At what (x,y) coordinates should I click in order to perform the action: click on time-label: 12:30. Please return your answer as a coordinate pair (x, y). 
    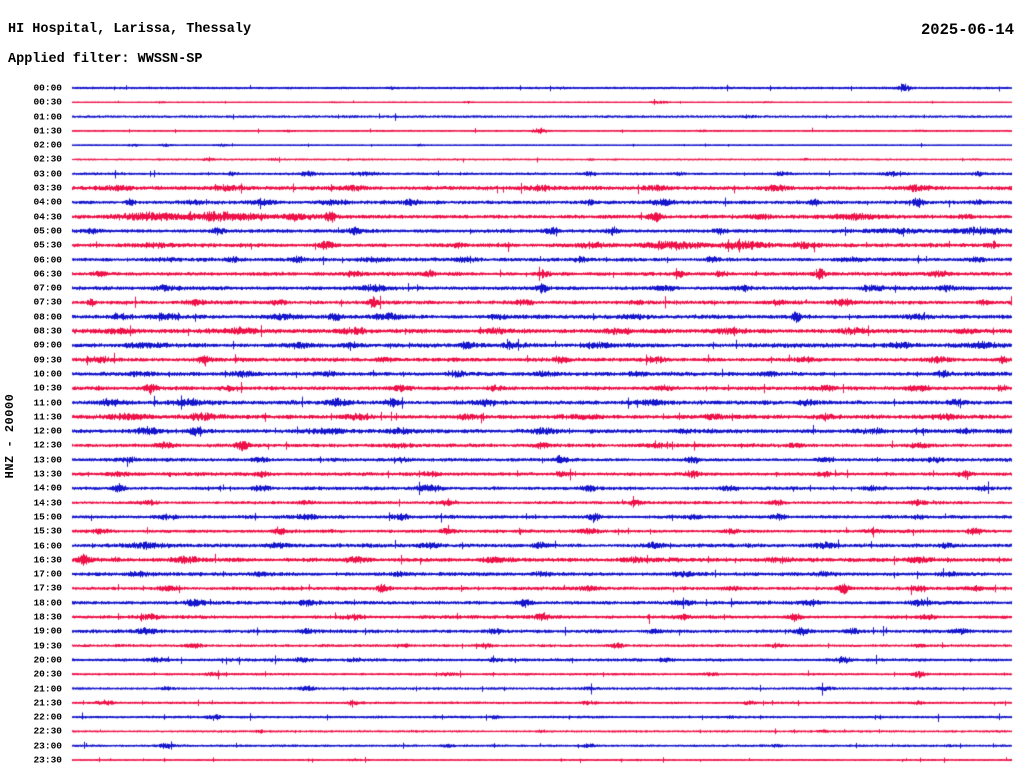
    Looking at the image, I should click on (47, 445).